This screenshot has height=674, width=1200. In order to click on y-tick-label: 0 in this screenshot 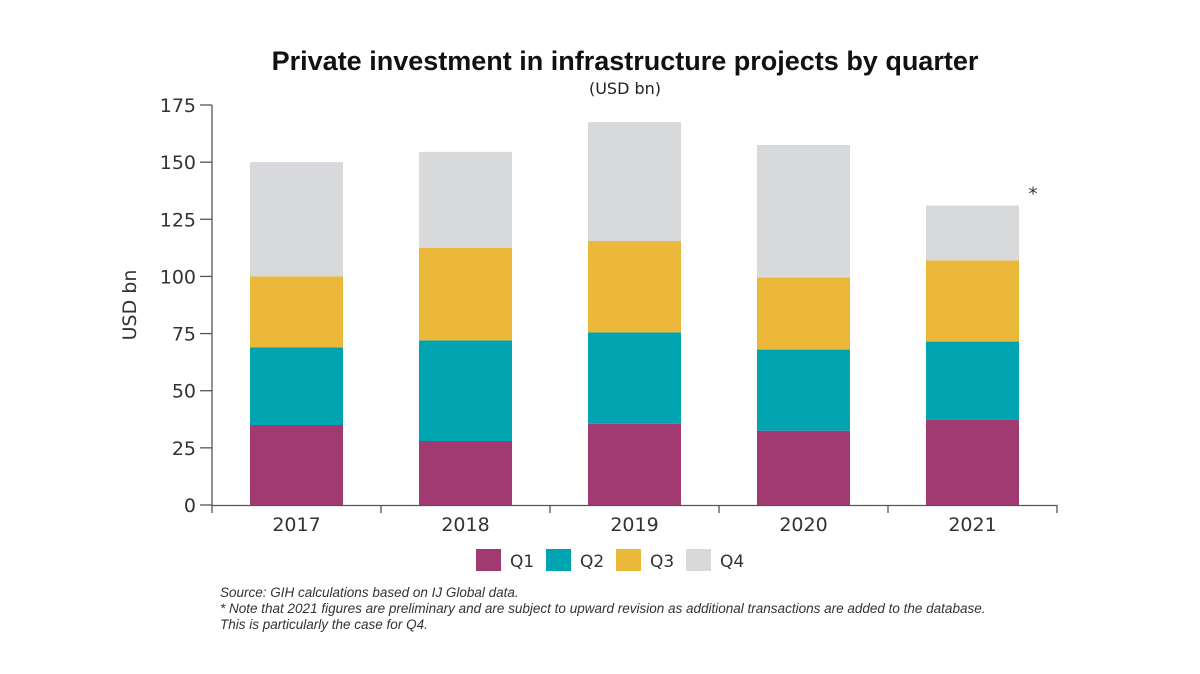, I will do `click(190, 506)`.